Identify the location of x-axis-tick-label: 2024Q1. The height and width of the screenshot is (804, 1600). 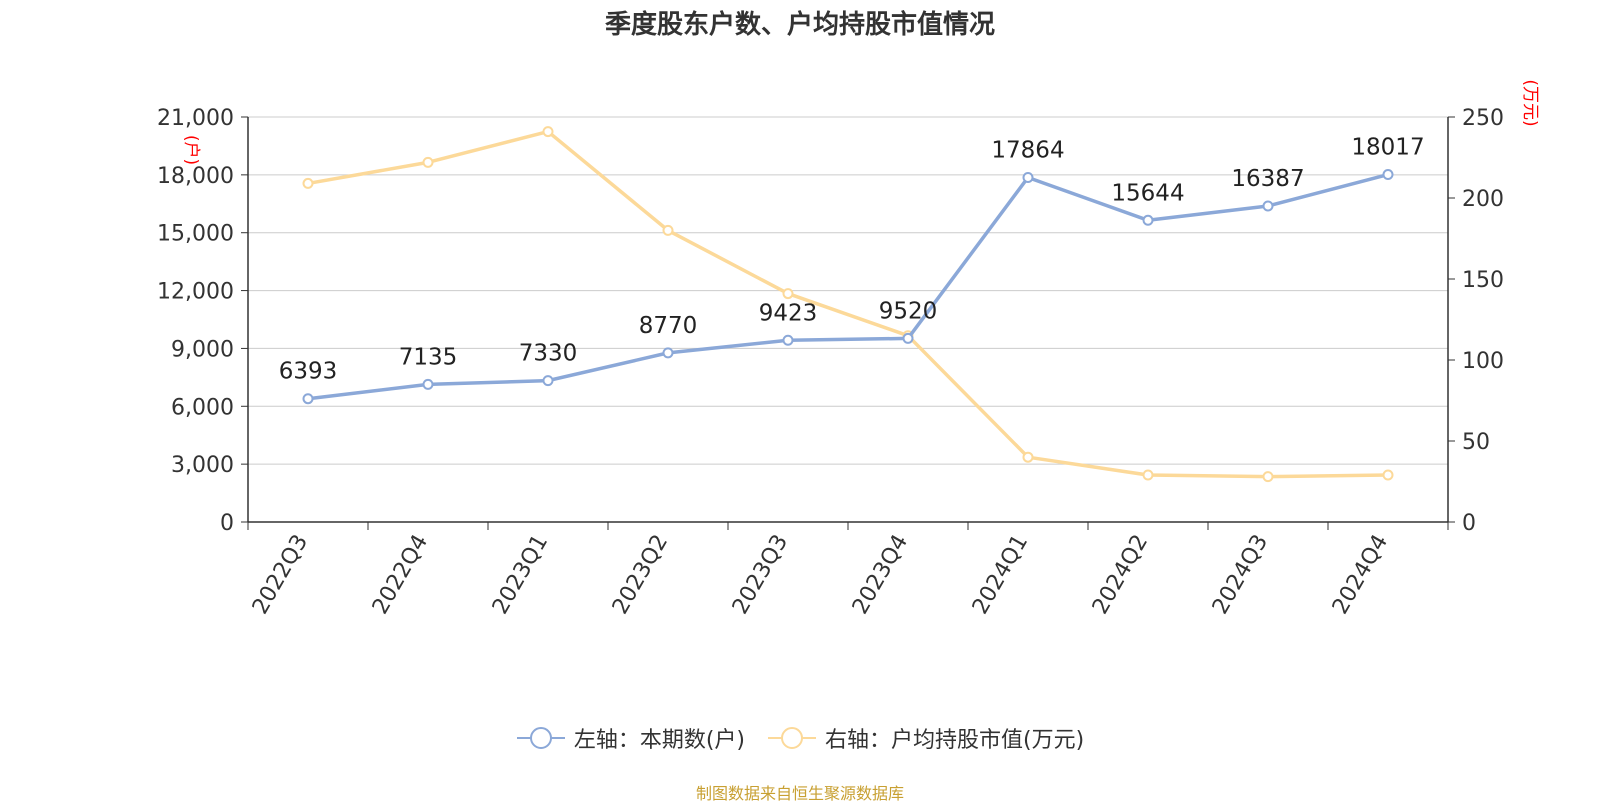
(1000, 575).